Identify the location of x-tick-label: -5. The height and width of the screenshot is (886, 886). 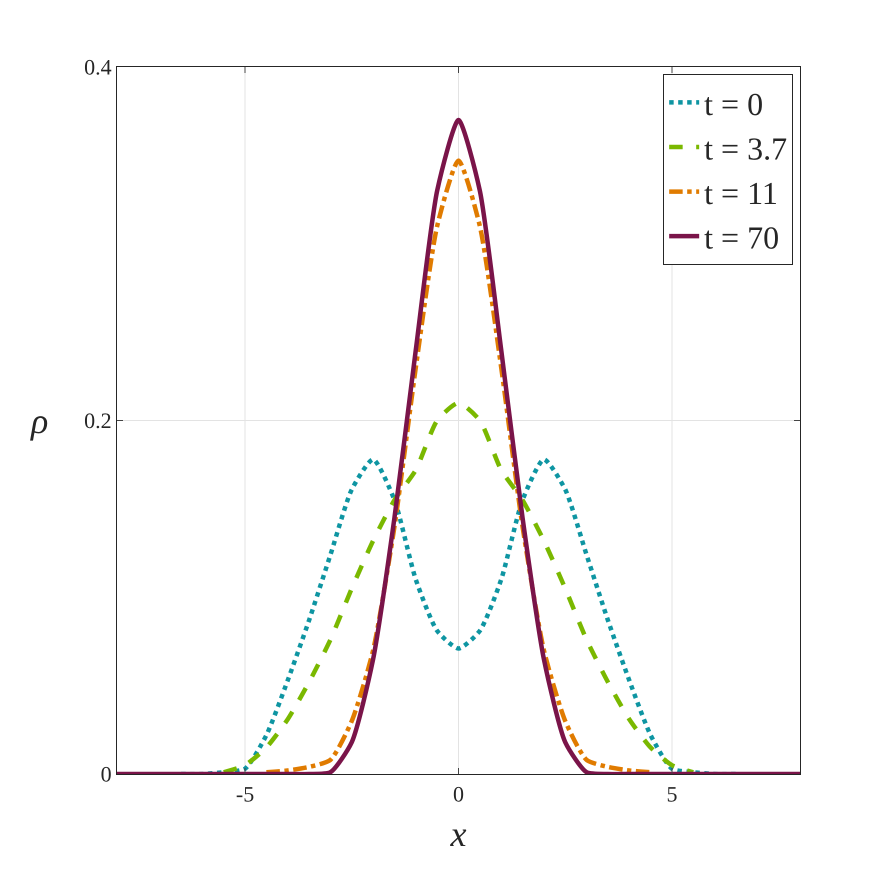
(245, 793).